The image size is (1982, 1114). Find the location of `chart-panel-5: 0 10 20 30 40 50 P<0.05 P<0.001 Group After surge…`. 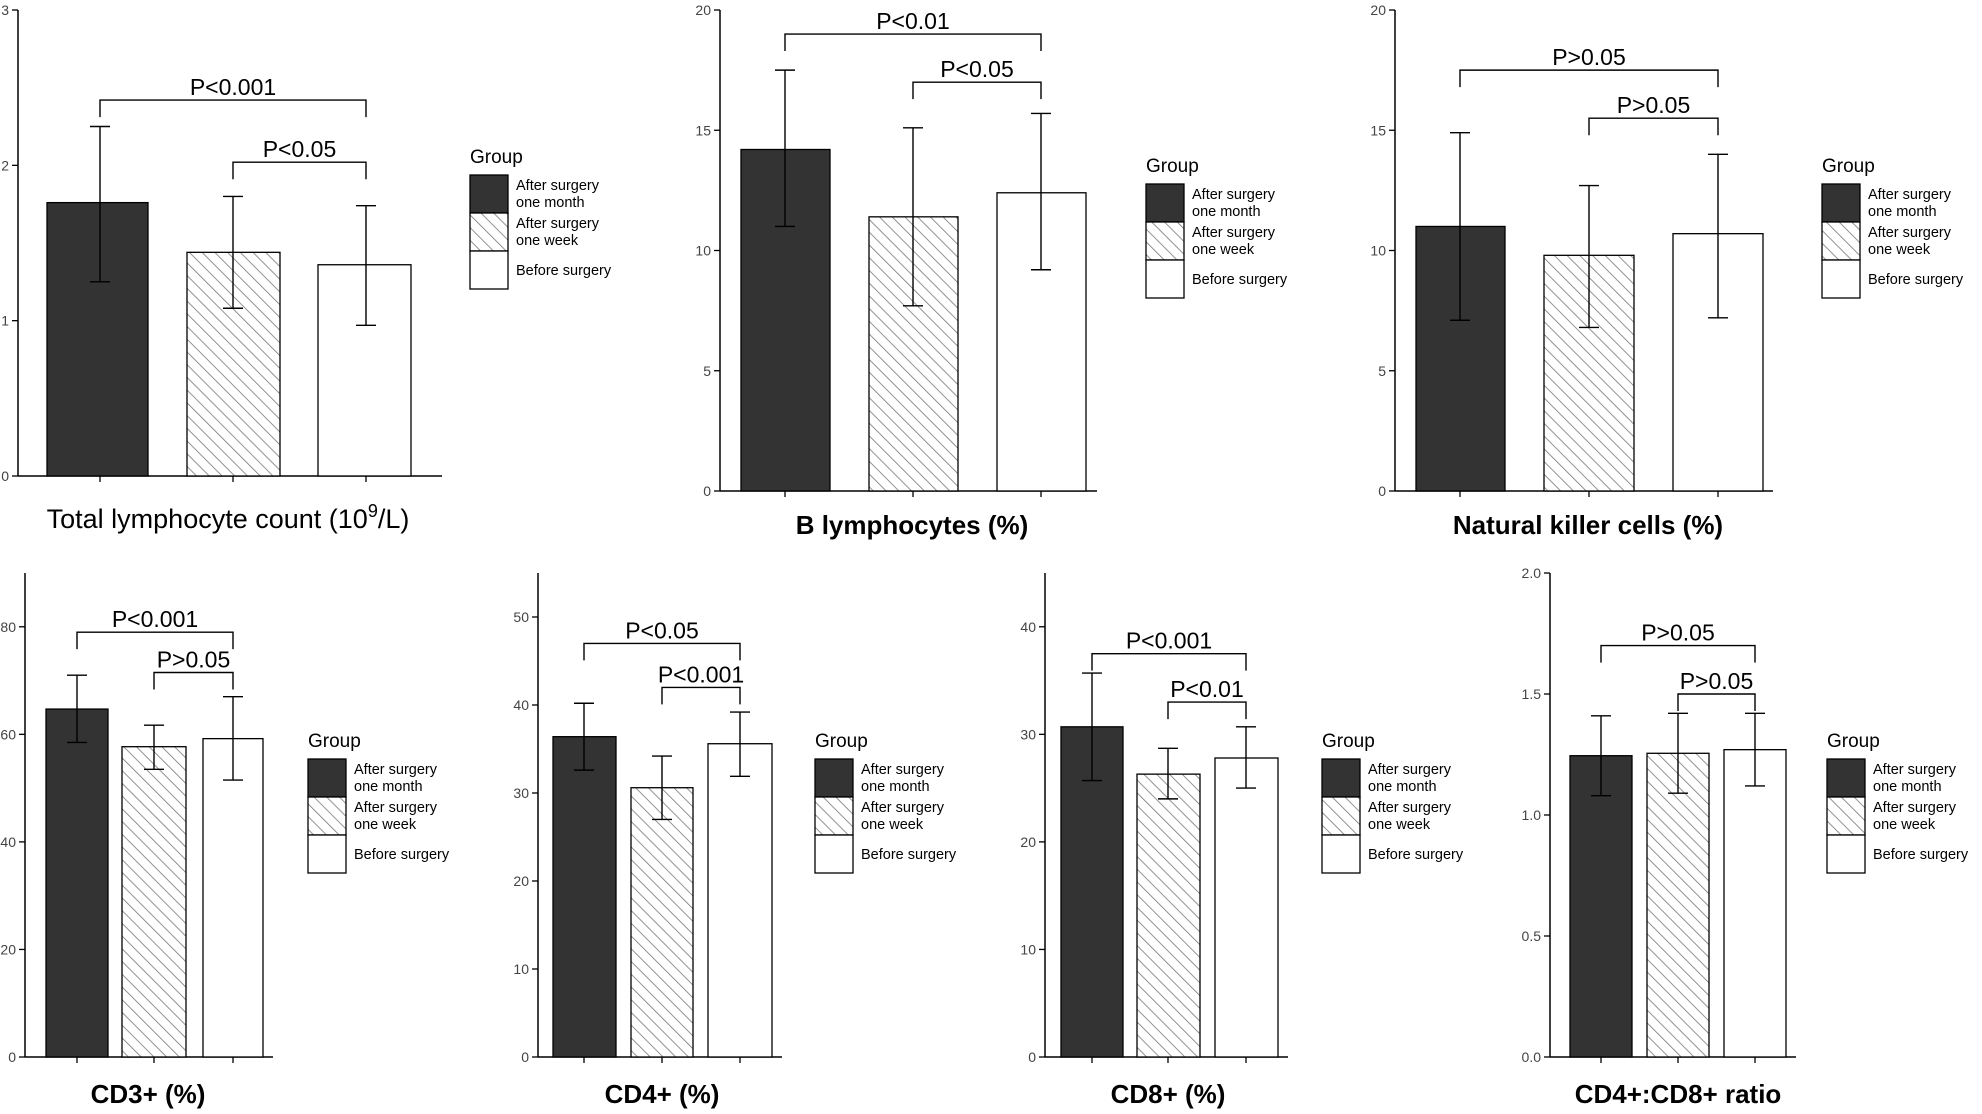

chart-panel-5: 0 10 20 30 40 50 P<0.05 P<0.001 Group After surge… is located at coordinates (735, 841).